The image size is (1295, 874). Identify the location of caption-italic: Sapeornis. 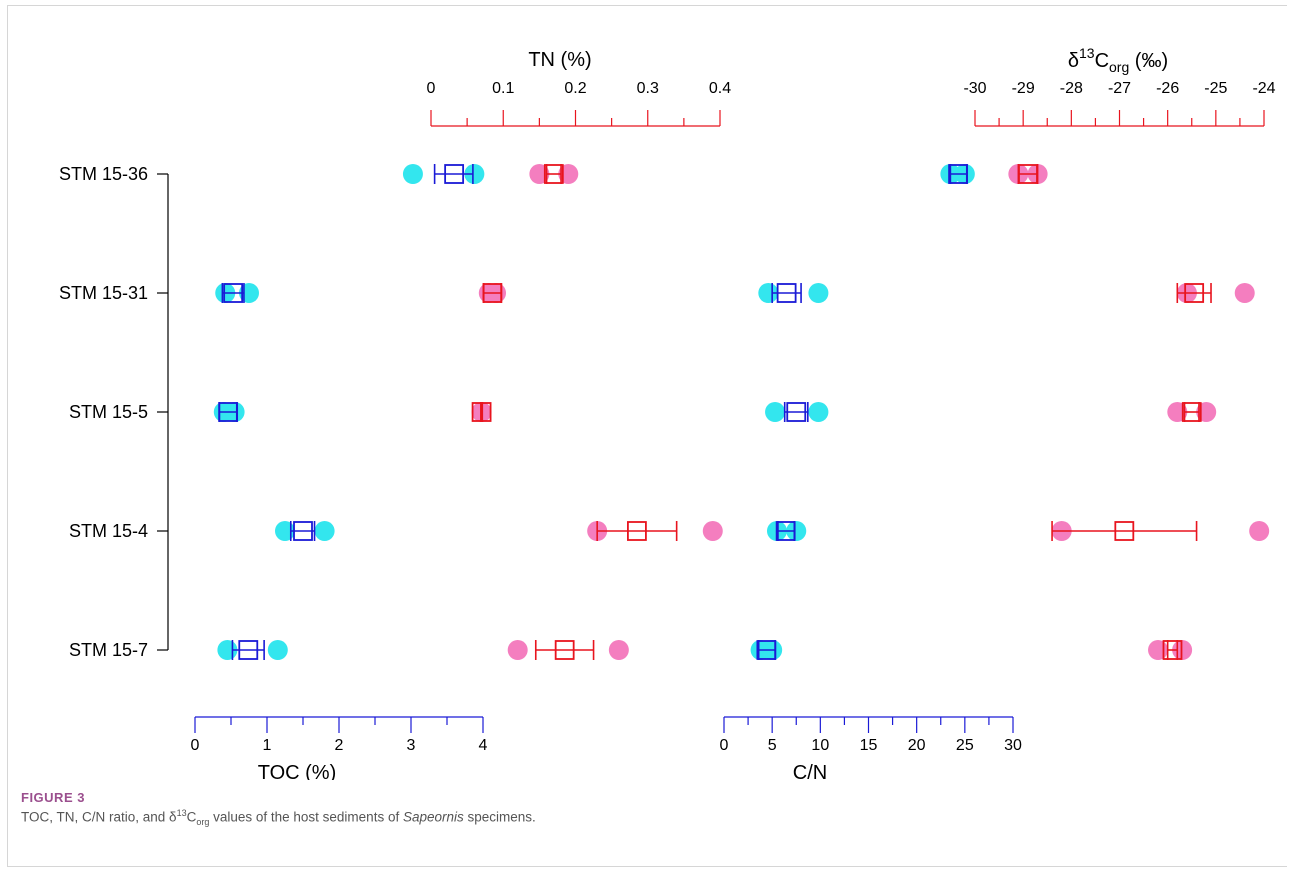
(433, 817).